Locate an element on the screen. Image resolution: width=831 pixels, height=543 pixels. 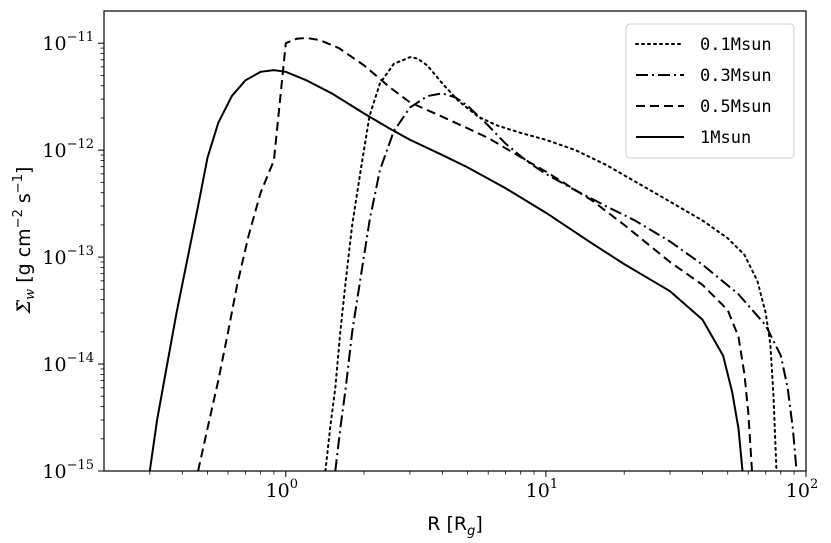
legend-box is located at coordinates (710, 91).